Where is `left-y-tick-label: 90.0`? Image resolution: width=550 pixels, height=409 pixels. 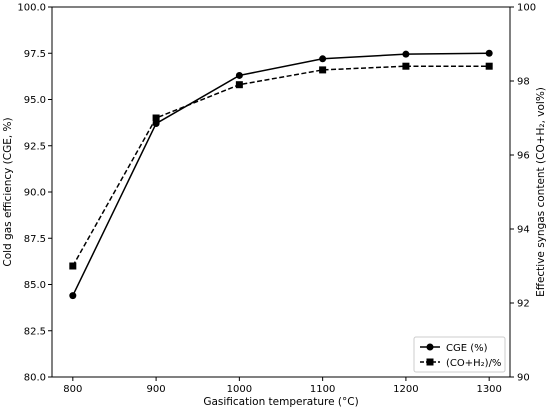
left-y-tick-label: 90.0 is located at coordinates (35, 193).